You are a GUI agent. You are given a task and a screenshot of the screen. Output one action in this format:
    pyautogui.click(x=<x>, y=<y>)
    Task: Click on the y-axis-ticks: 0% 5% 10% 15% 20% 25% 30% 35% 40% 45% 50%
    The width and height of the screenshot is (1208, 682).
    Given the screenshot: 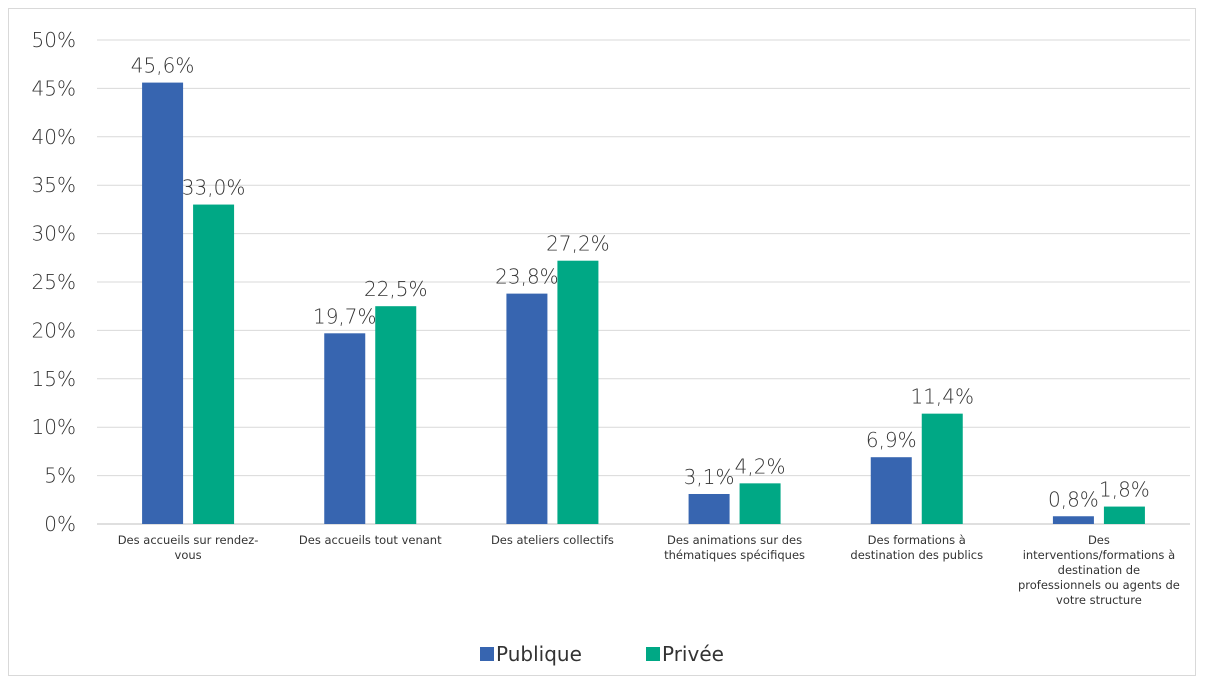 What is the action you would take?
    pyautogui.click(x=54, y=282)
    